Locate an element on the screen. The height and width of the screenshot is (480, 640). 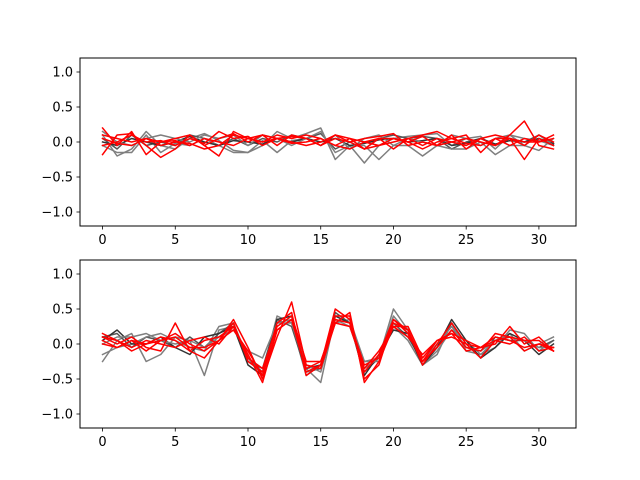
bottom-y-tick-label: 0.0 is located at coordinates (62, 345).